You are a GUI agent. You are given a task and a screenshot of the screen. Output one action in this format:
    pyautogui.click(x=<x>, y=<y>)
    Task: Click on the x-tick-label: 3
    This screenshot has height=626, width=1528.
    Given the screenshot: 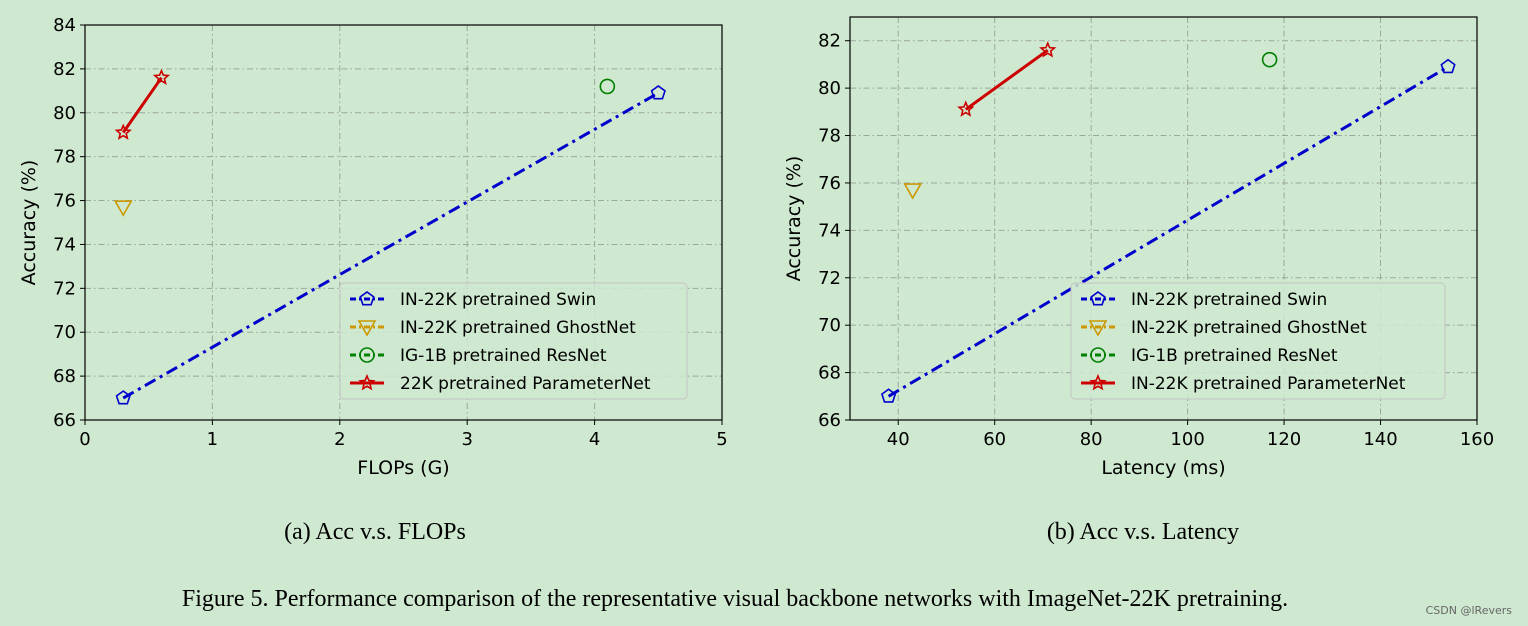 What is the action you would take?
    pyautogui.click(x=466, y=439)
    